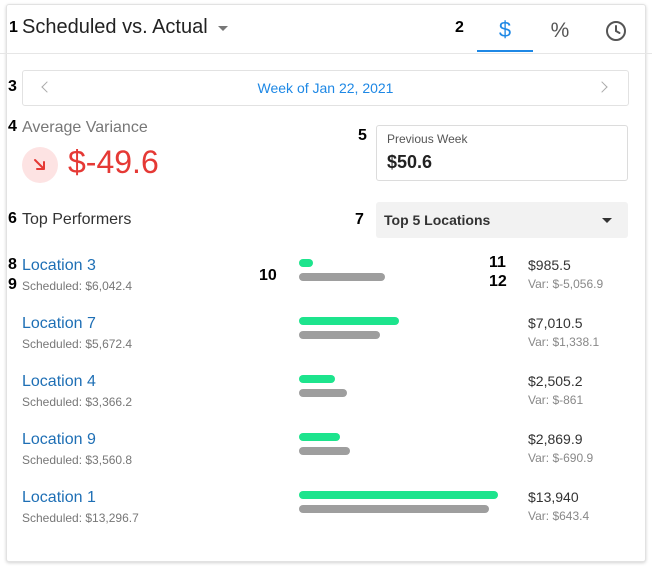  Describe the element at coordinates (59, 439) in the screenshot. I see `location-name: Location 9` at that location.